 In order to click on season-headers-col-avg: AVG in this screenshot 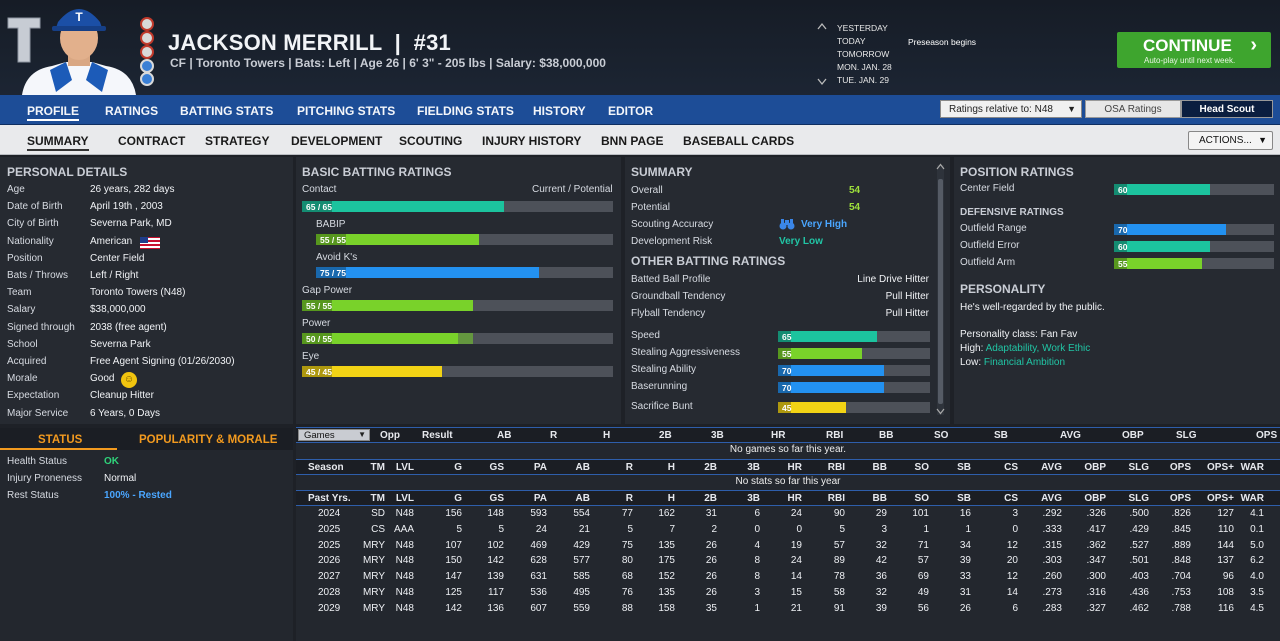, I will do `click(1051, 467)`.